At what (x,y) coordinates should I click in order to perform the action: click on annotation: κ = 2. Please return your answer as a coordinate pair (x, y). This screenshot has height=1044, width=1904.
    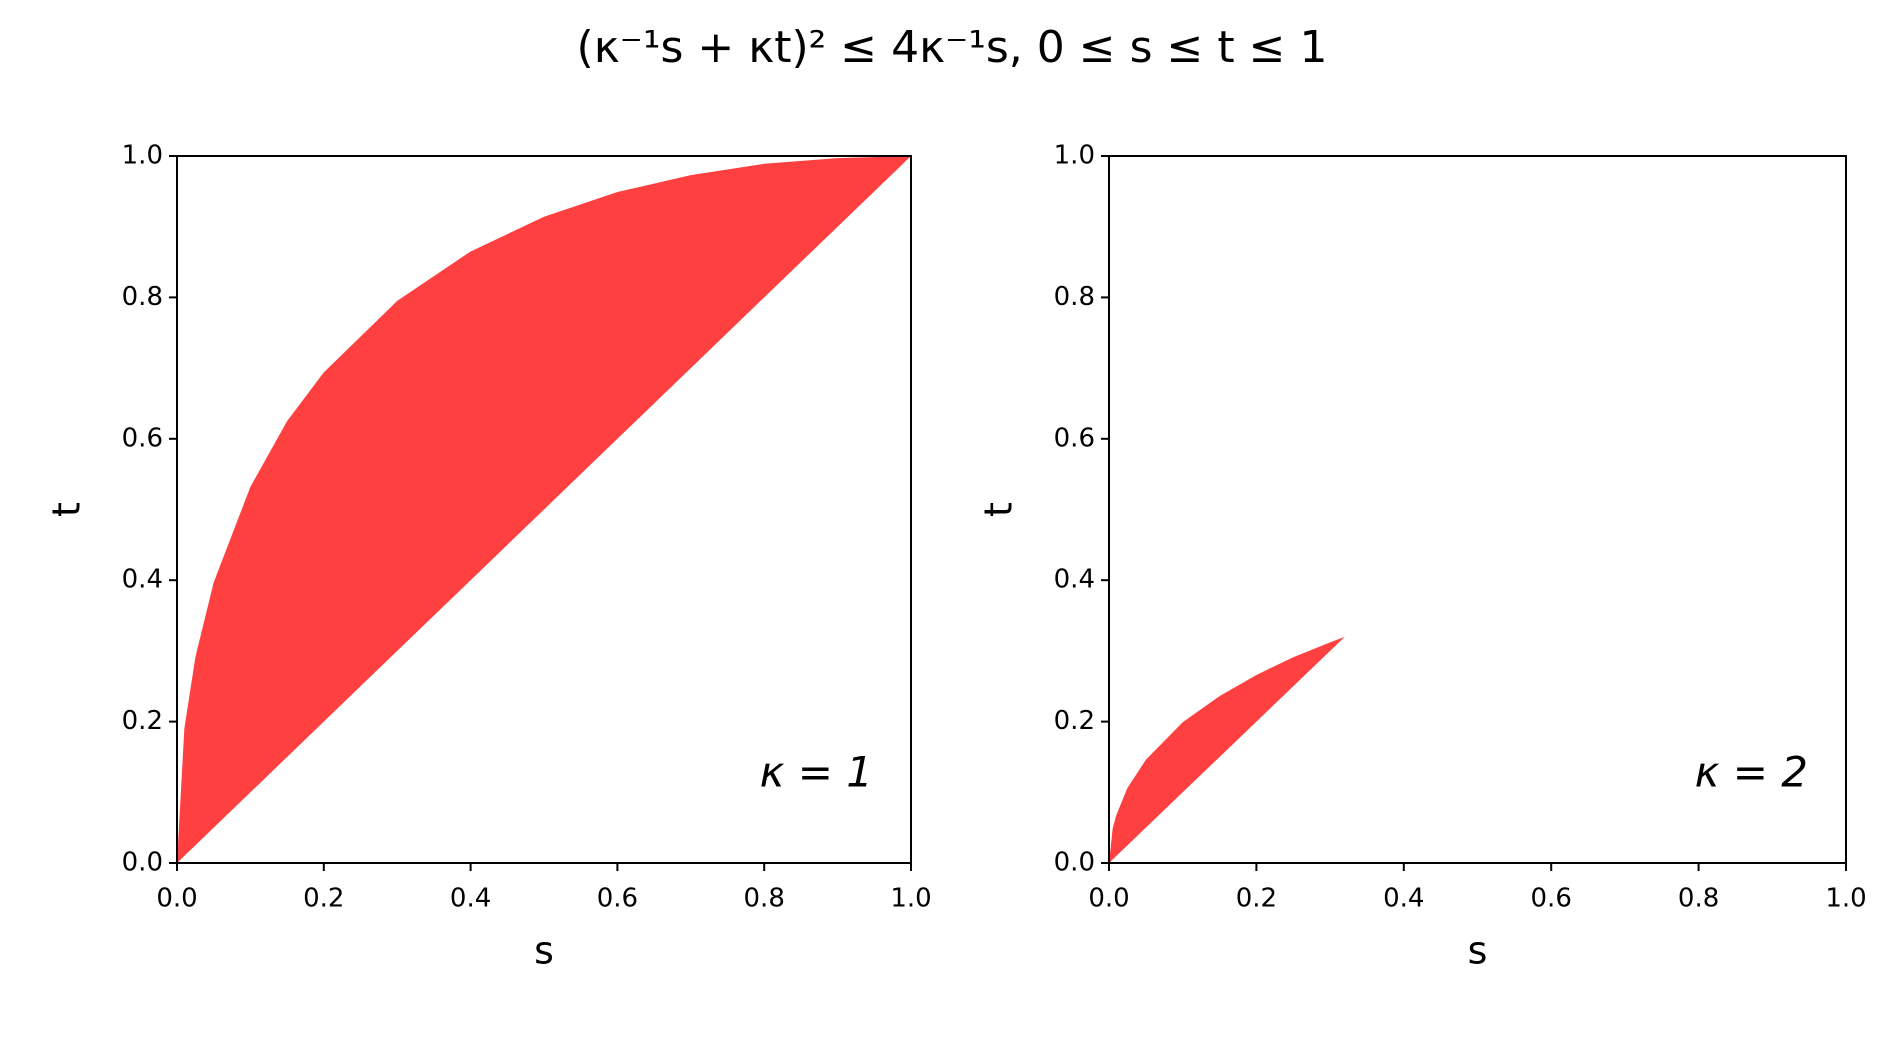
    Looking at the image, I should click on (1751, 772).